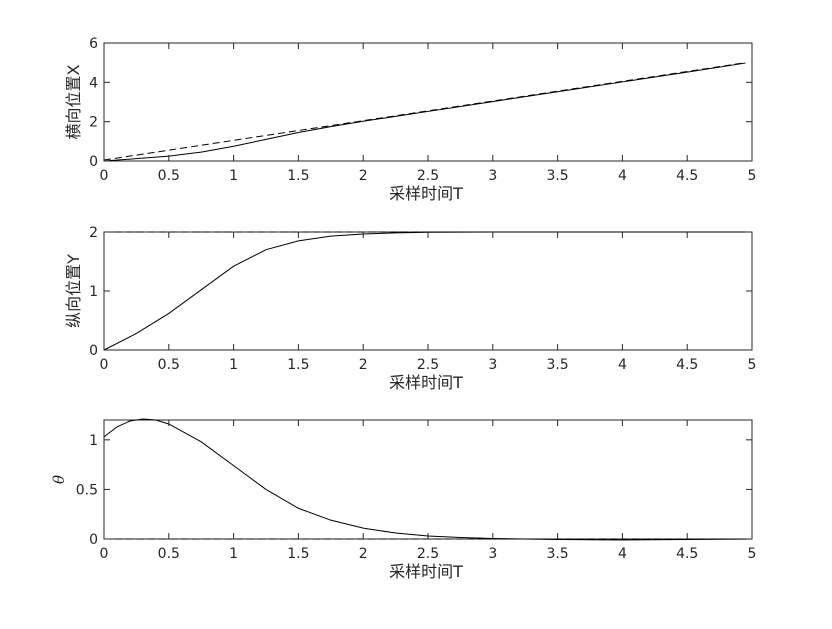 The width and height of the screenshot is (832, 629). What do you see at coordinates (93, 83) in the screenshot?
I see `y-tick-label: 4` at bounding box center [93, 83].